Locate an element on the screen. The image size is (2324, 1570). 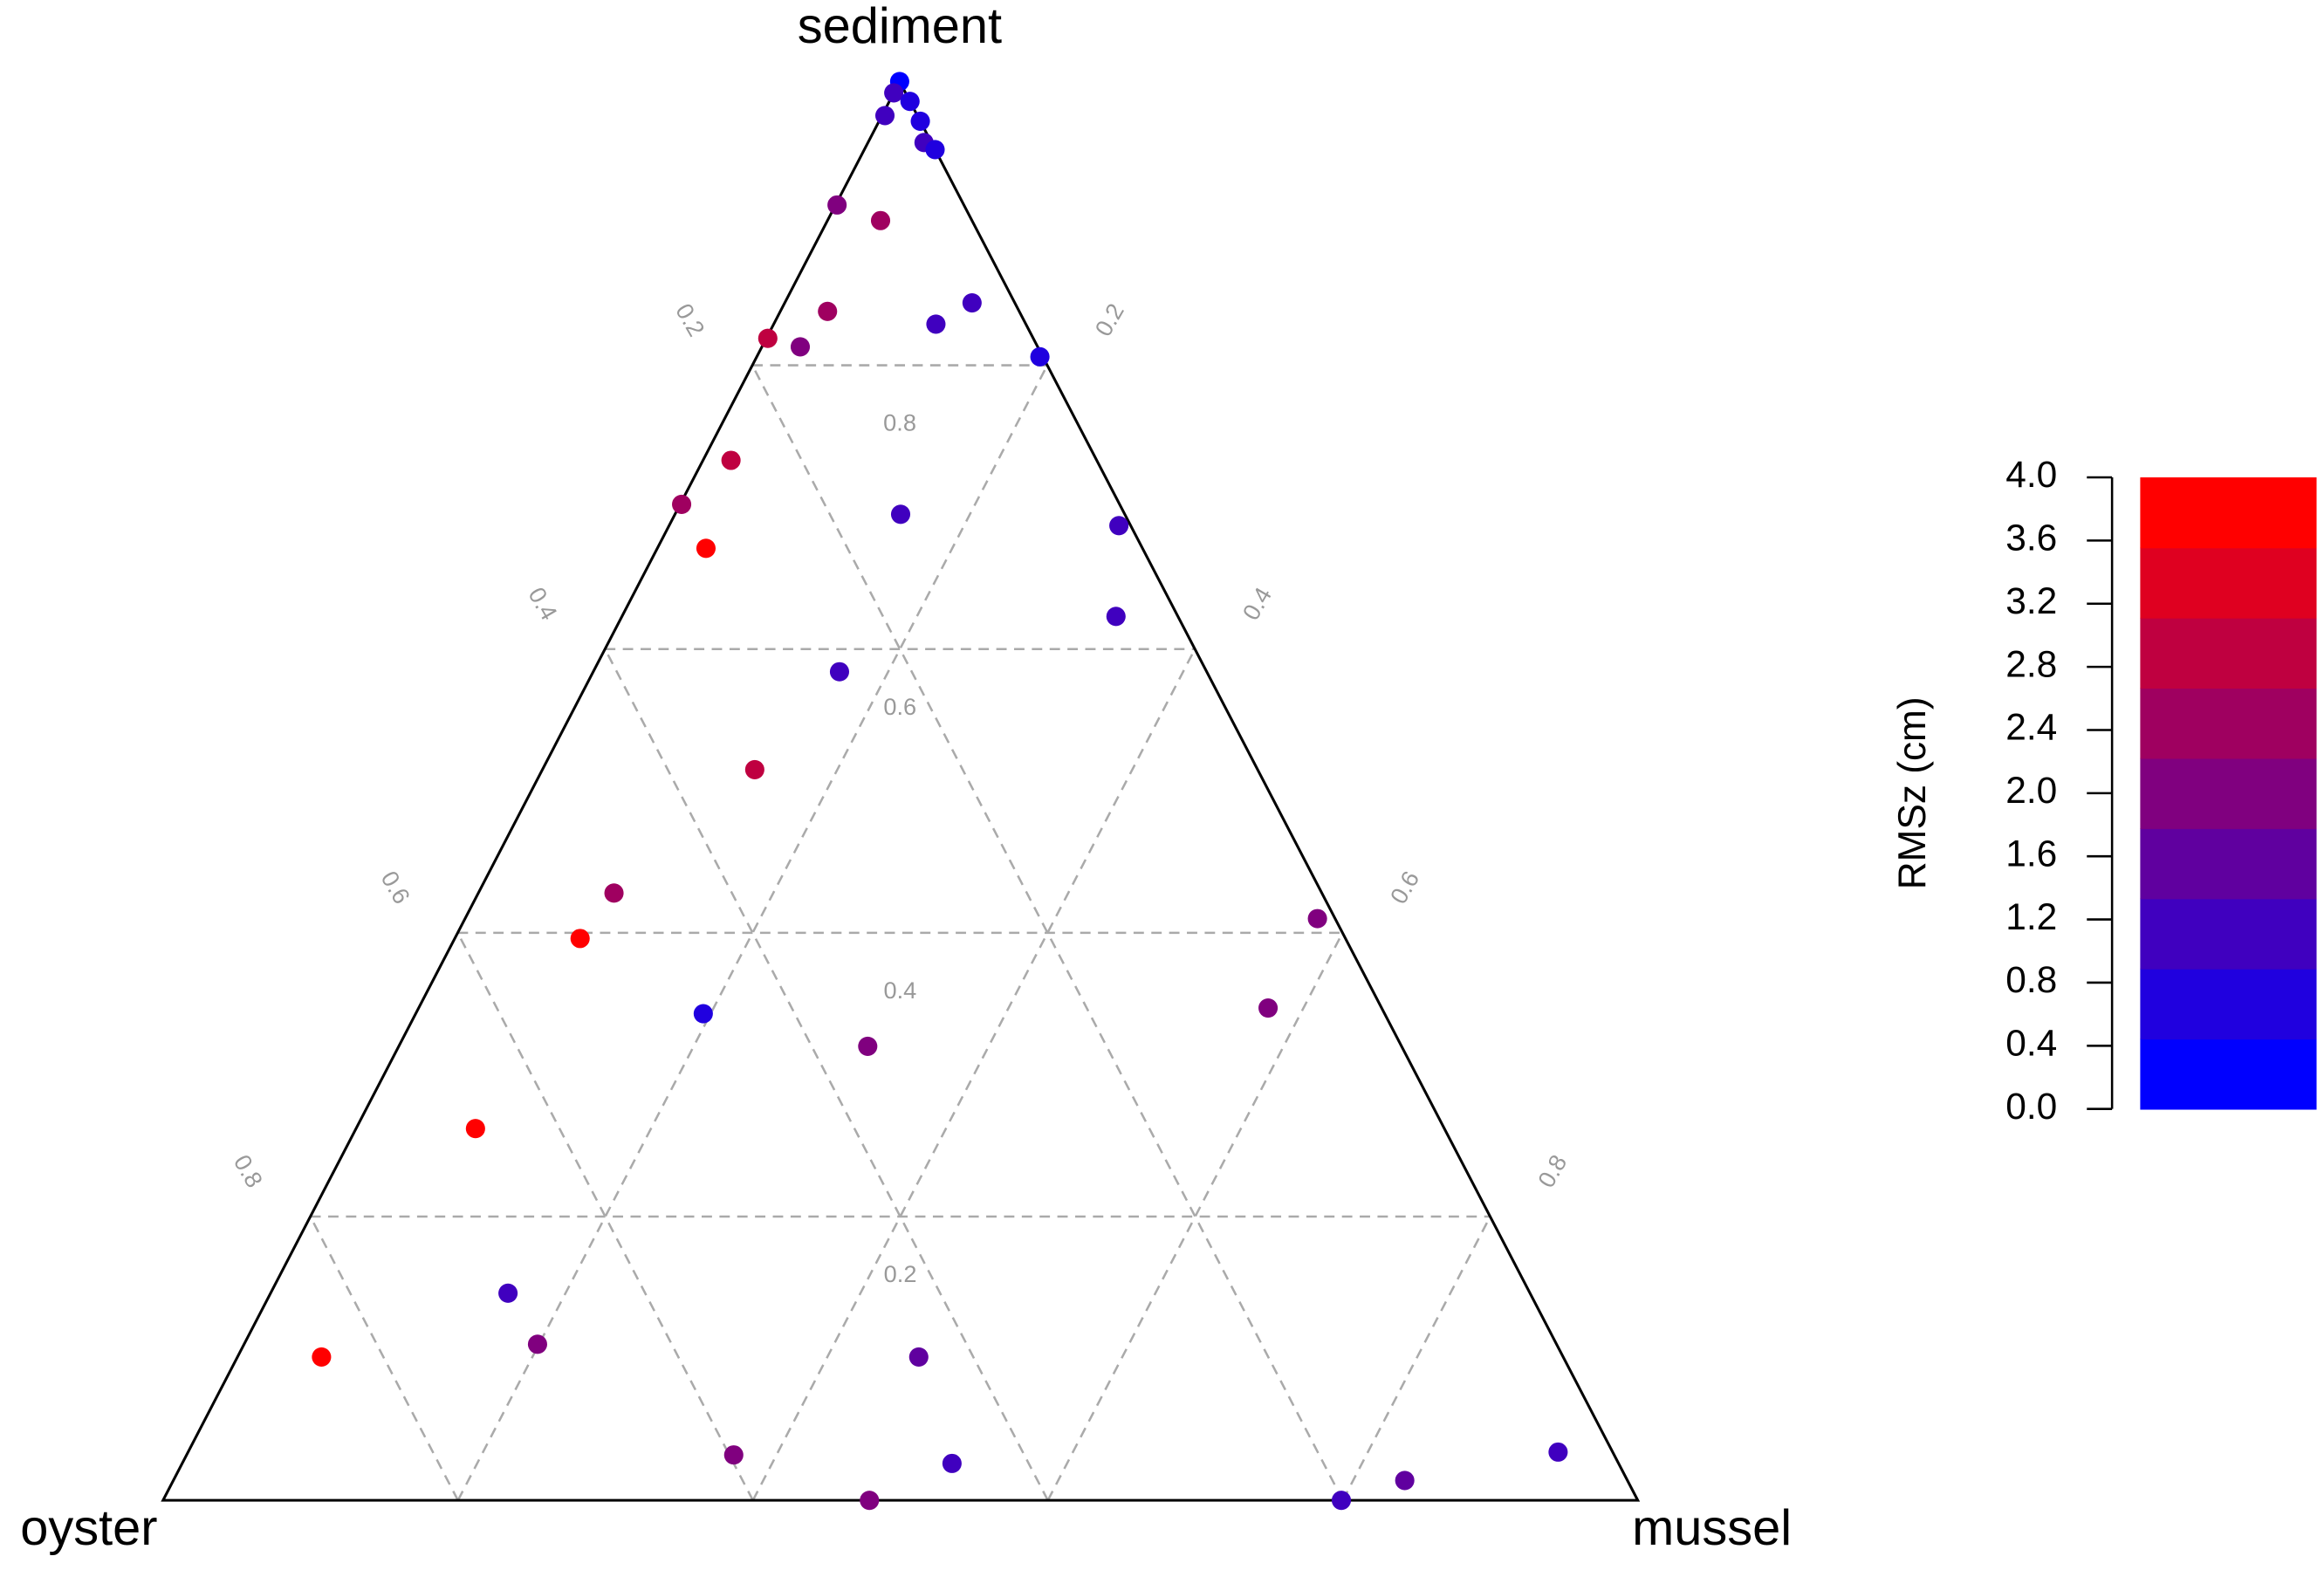
mussel-tick-label: 0.4 is located at coordinates (1257, 603).